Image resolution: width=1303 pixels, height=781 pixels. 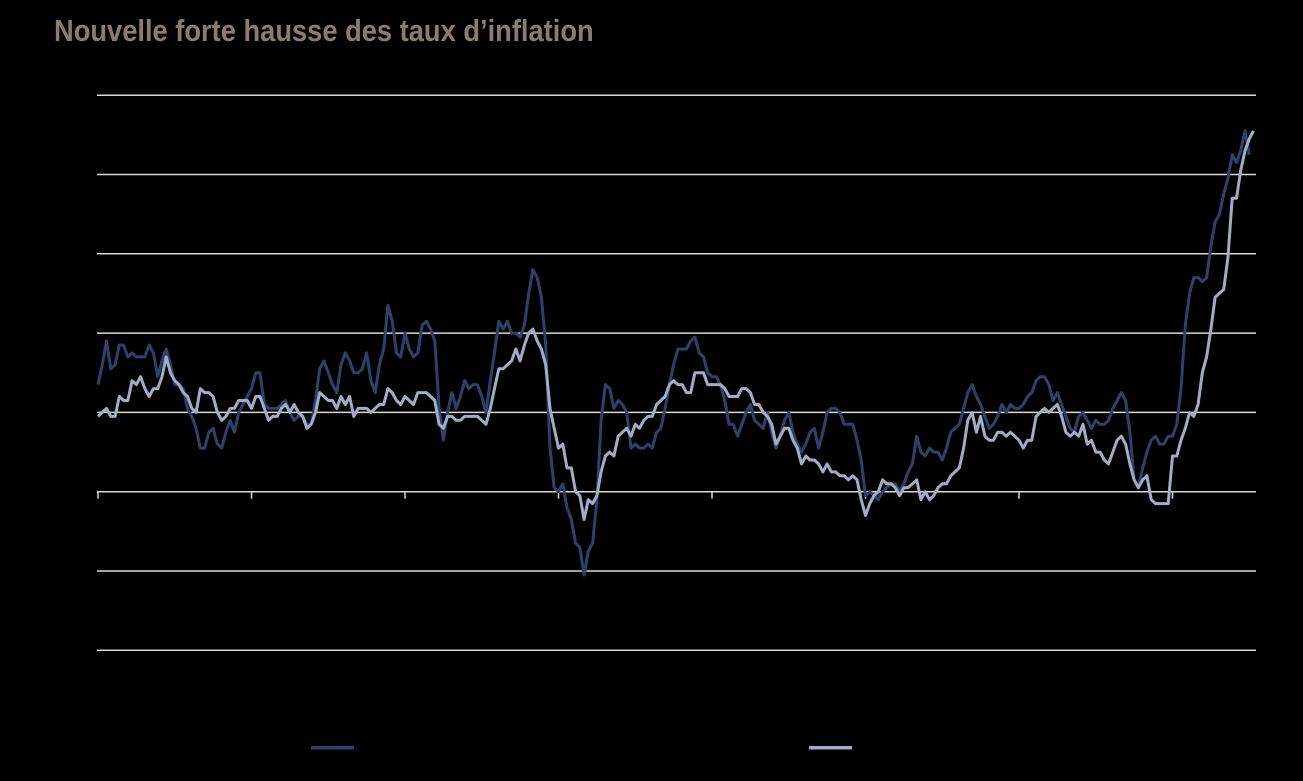 What do you see at coordinates (635, 495) in the screenshot?
I see `x-axis-ticks` at bounding box center [635, 495].